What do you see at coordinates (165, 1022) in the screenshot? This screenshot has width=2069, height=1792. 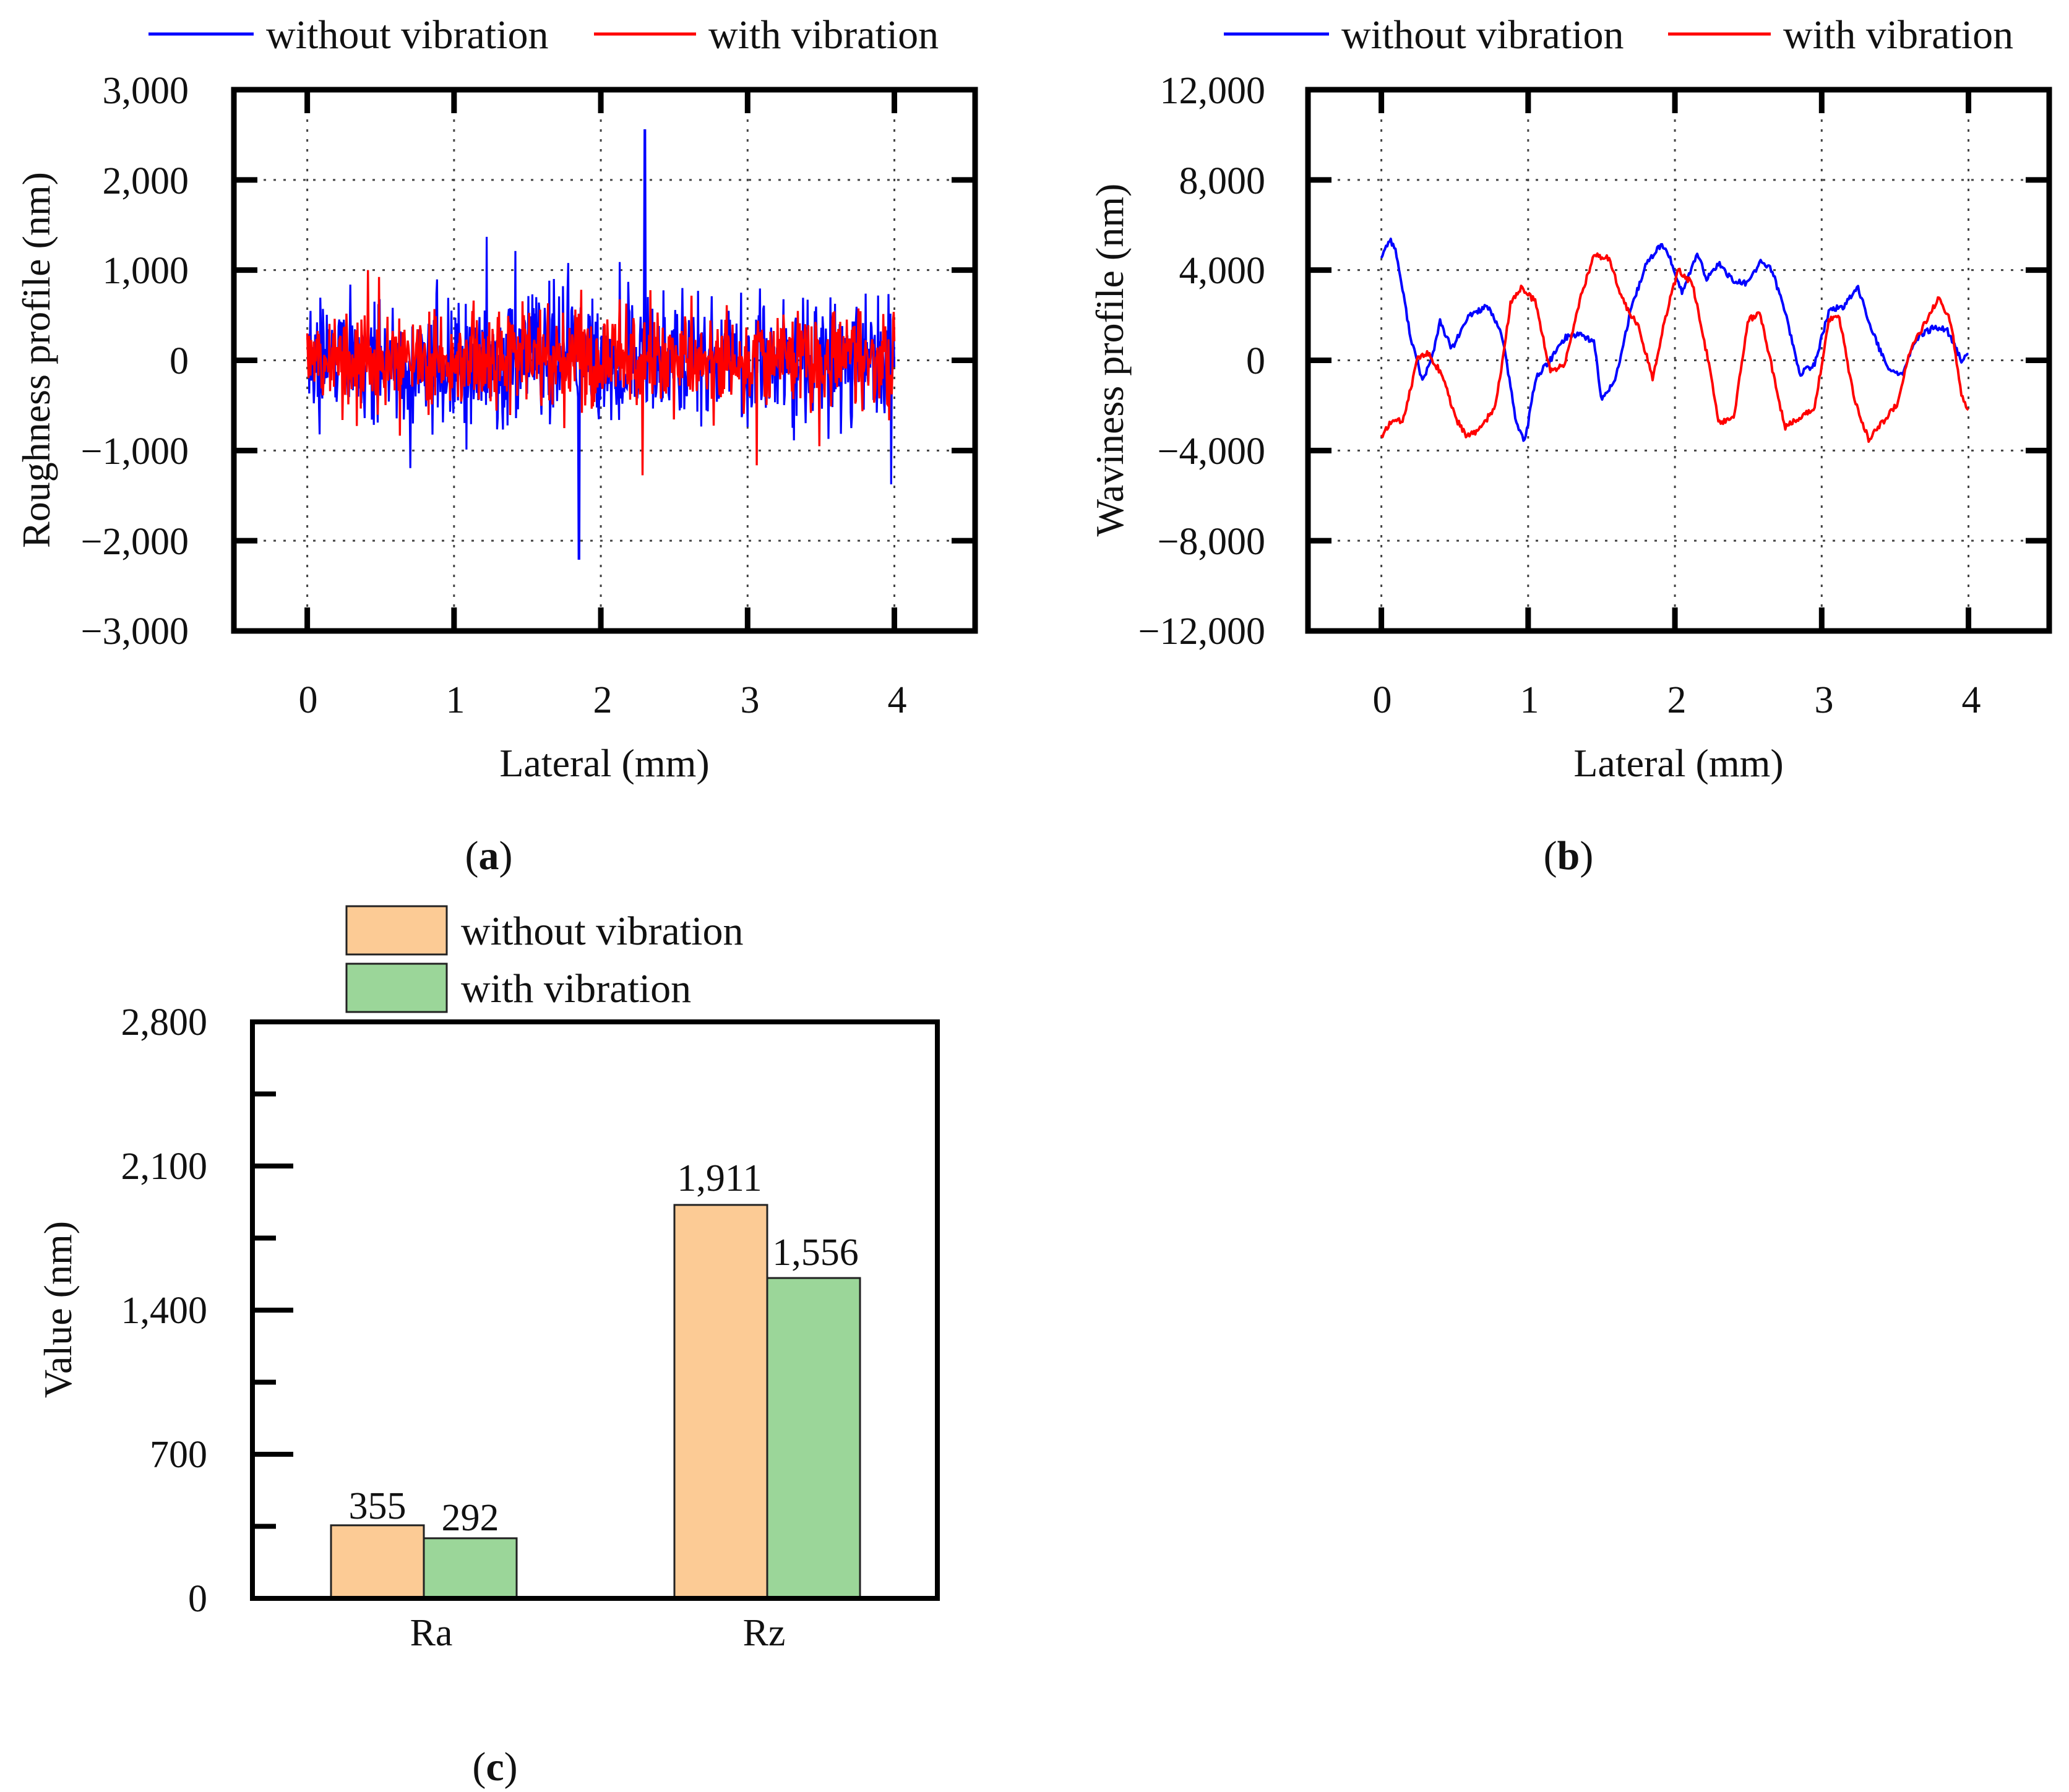 I see `y-tick-label: 2,800` at bounding box center [165, 1022].